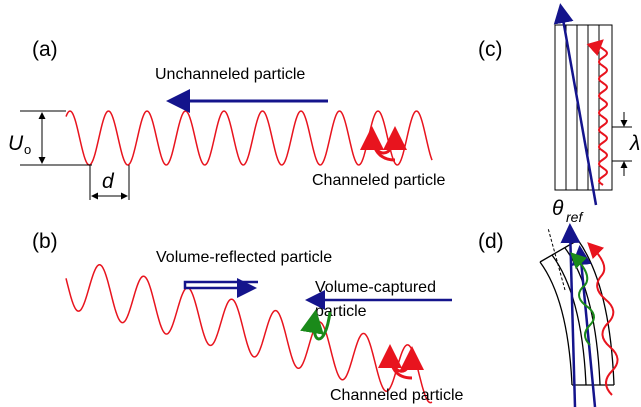 The image size is (641, 407). Describe the element at coordinates (27, 149) in the screenshot. I see `subscript: o` at that location.